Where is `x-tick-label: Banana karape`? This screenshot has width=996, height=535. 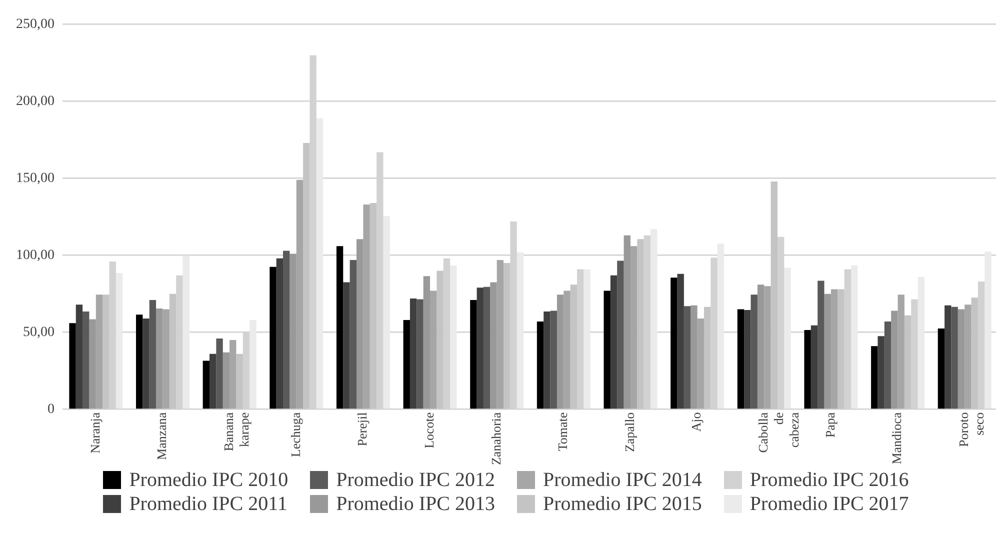
x-tick-label: Banana karape is located at coordinates (236, 432).